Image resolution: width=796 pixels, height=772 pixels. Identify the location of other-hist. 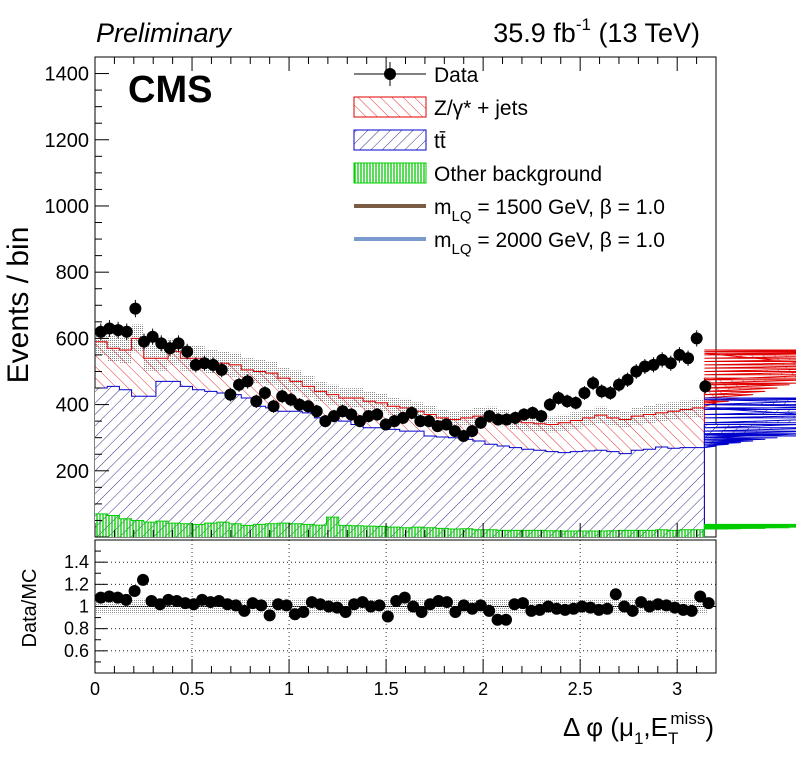
(445, 525).